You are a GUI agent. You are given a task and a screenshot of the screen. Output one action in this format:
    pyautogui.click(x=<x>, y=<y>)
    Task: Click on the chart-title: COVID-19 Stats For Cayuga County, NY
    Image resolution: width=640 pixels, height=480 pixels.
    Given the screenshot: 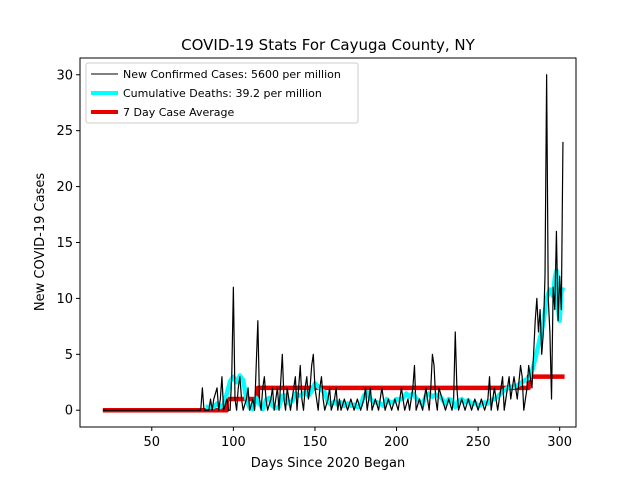 What is the action you would take?
    pyautogui.click(x=328, y=45)
    